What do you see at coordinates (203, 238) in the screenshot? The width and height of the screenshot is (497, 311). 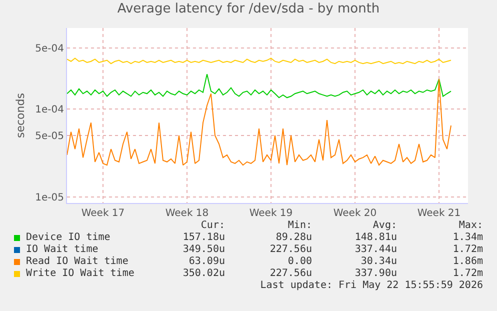 I see `text: 157.18u` at bounding box center [203, 238].